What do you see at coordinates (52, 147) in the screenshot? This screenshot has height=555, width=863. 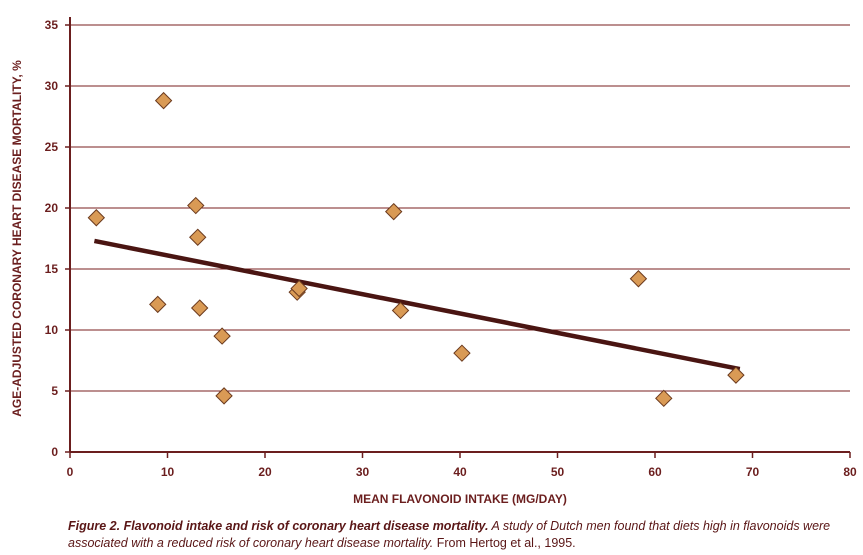 I see `y-tick-label: 25` at bounding box center [52, 147].